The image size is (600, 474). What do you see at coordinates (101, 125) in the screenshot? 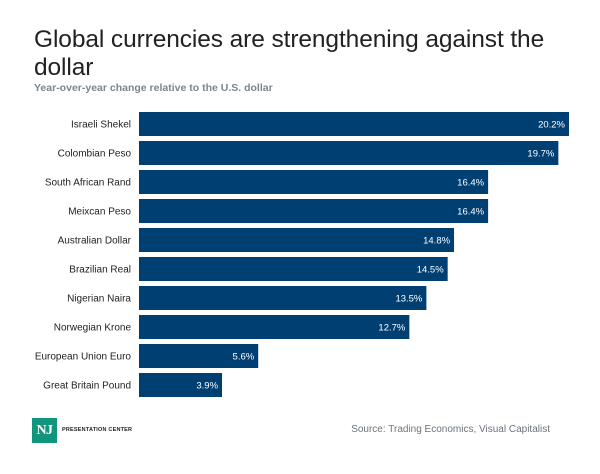
I see `category-label: Israeli Shekel` at bounding box center [101, 125].